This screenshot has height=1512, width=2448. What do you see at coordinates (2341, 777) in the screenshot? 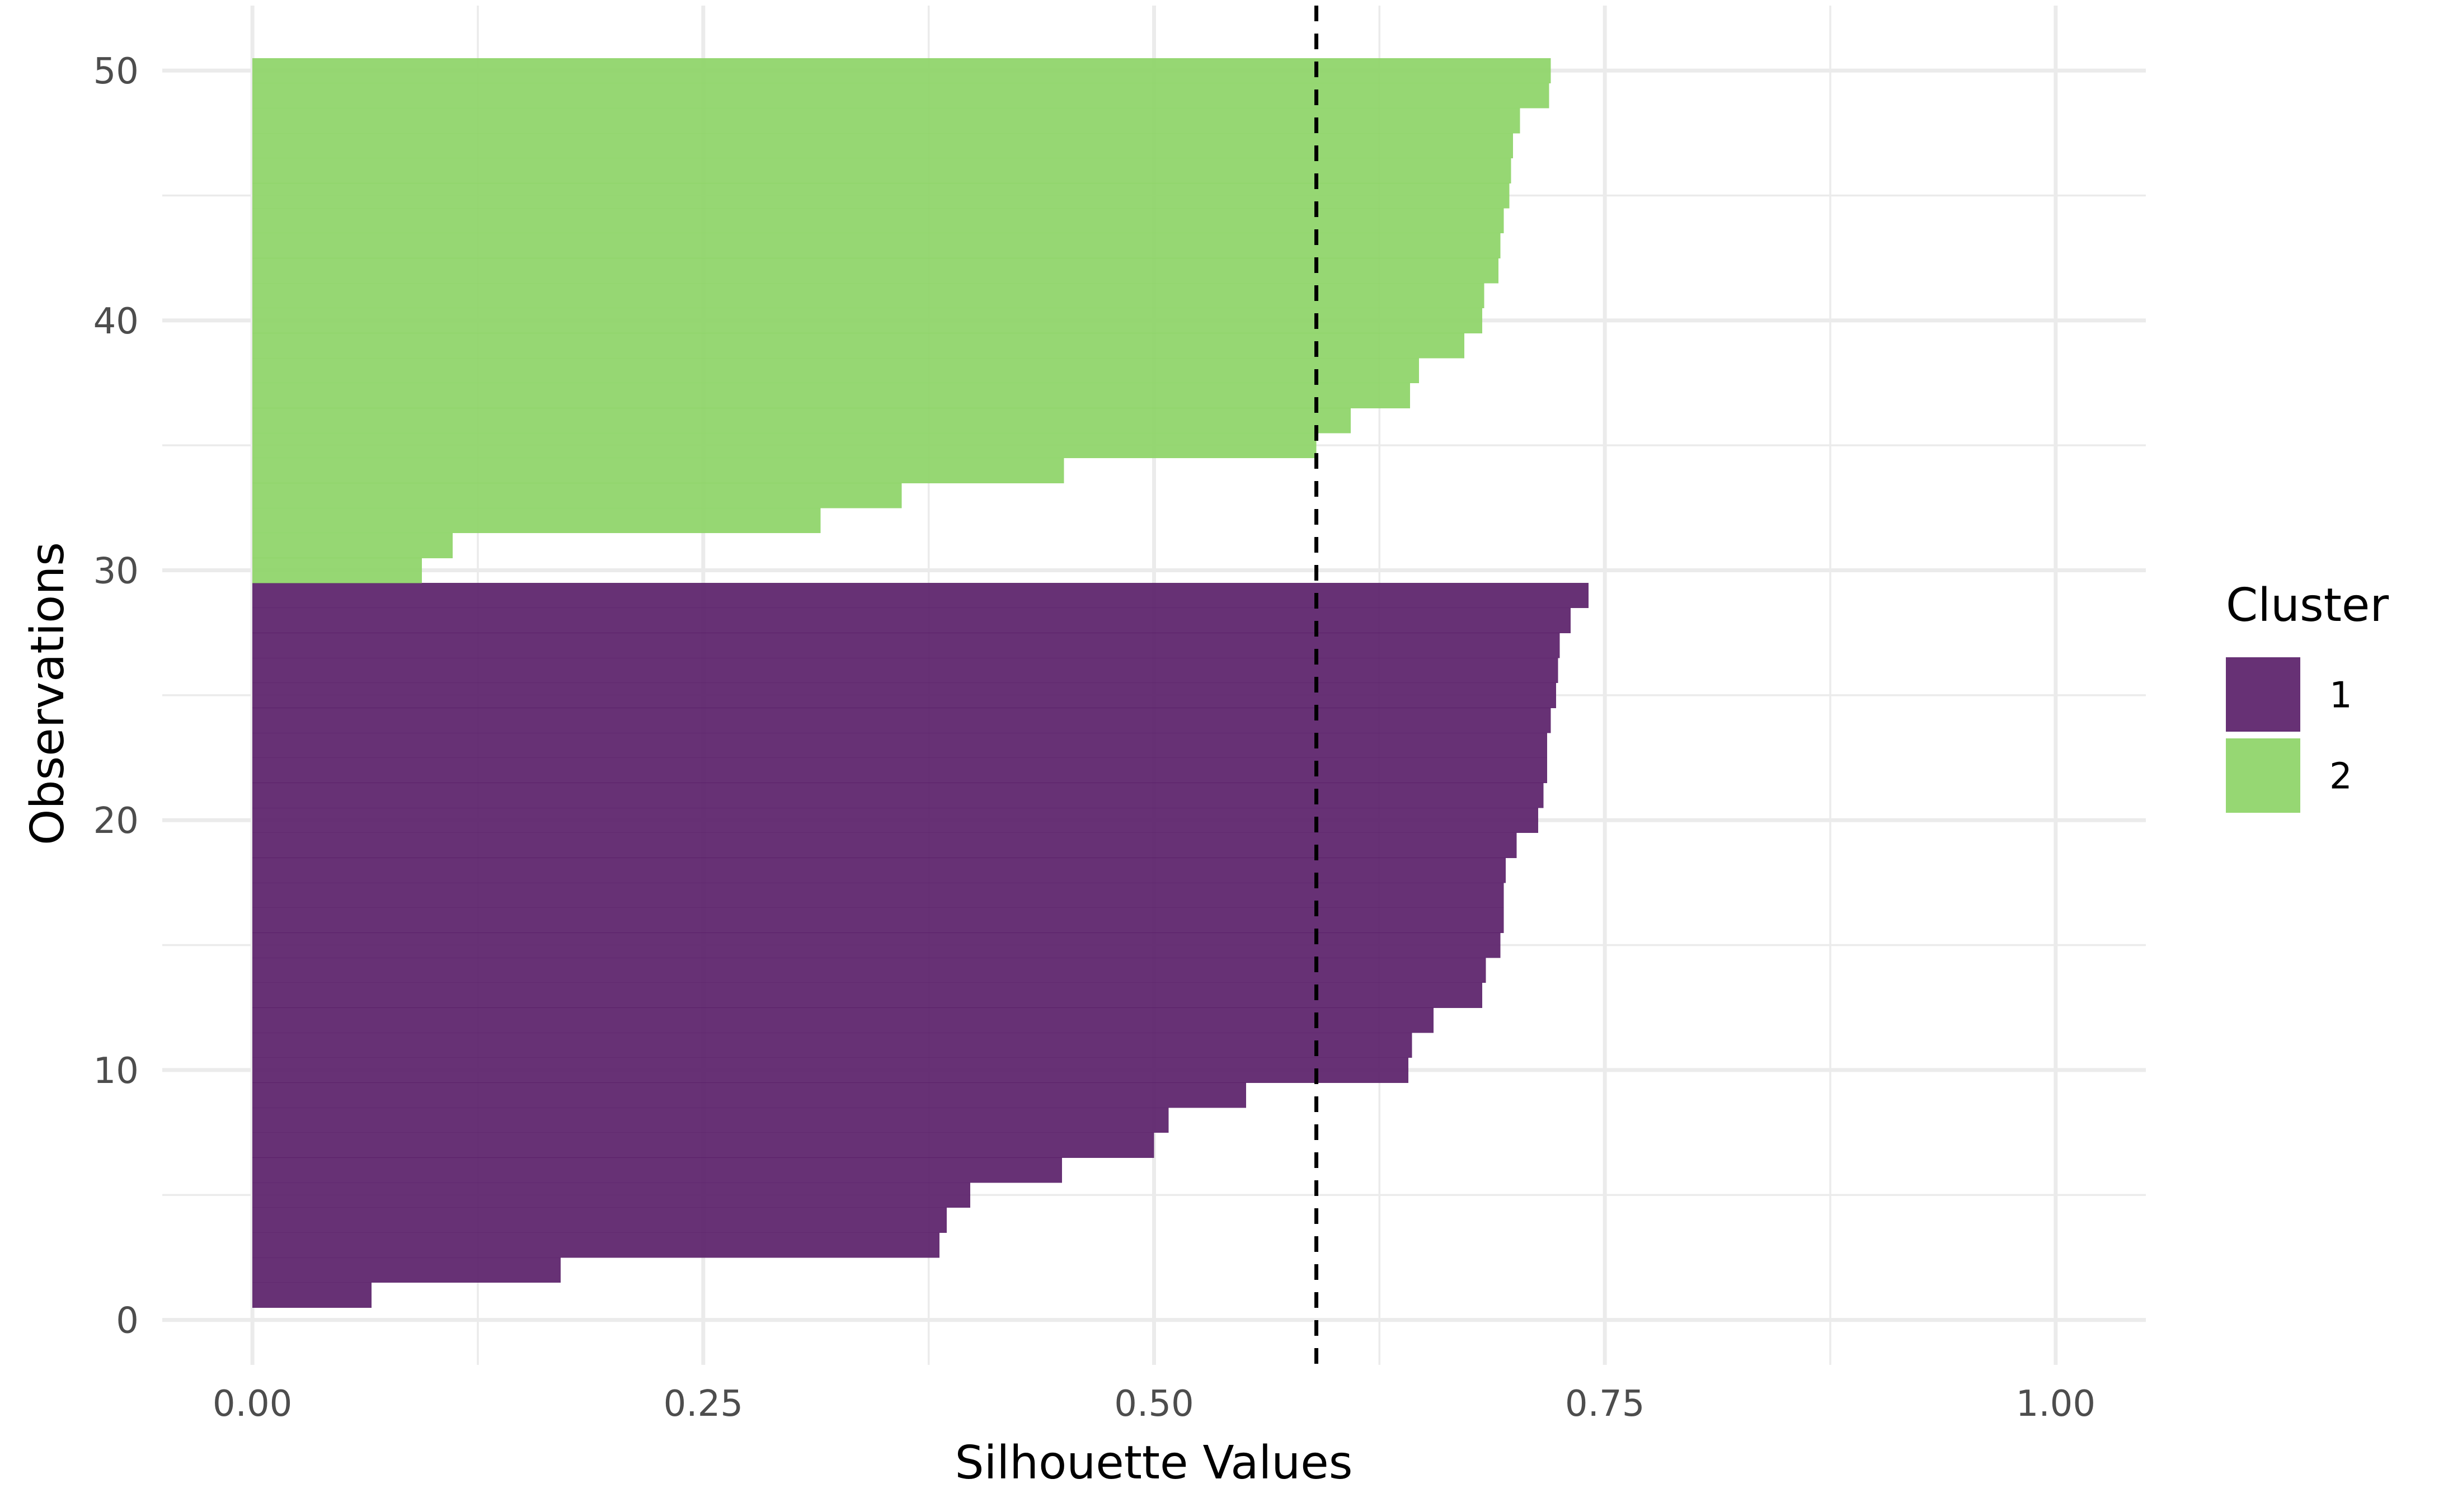
I see `legend-label-2: 2` at bounding box center [2341, 777].